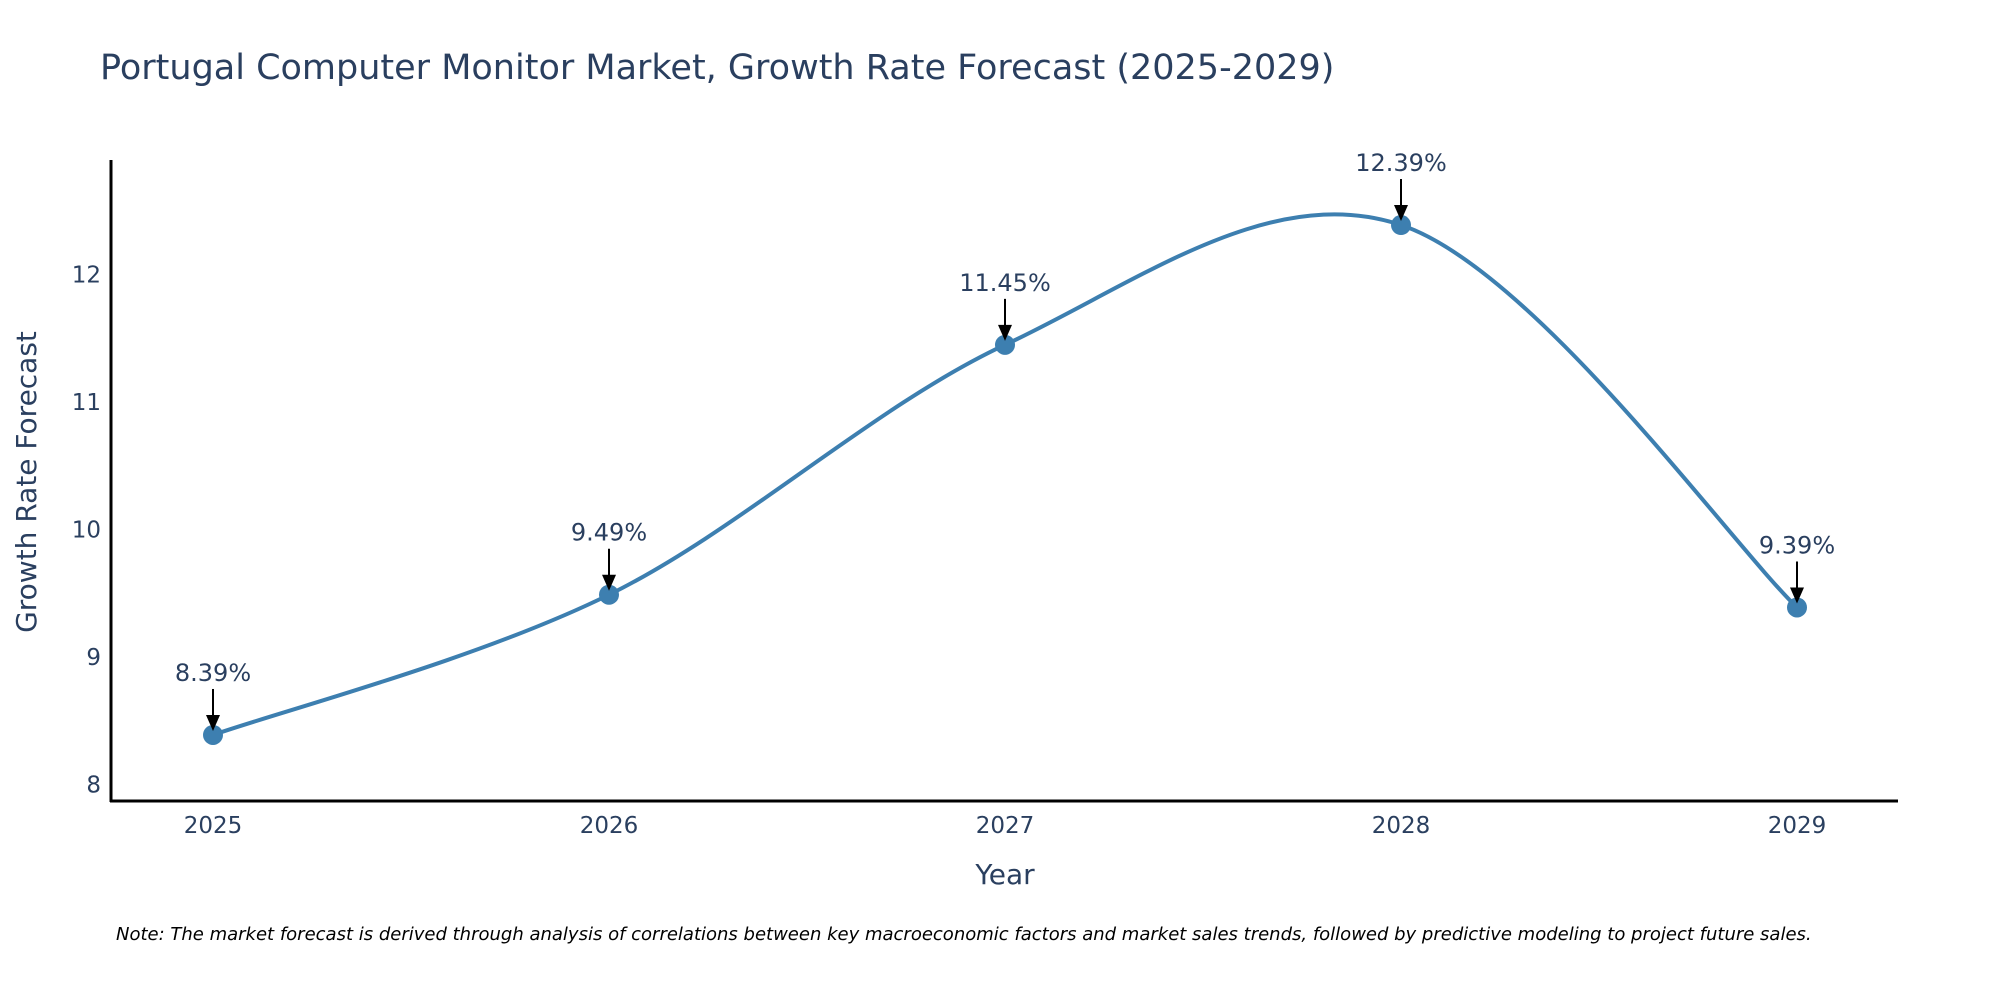 Image resolution: width=2000 pixels, height=1000 pixels. Describe the element at coordinates (1401, 163) in the screenshot. I see `data-label: 12.39%` at that location.